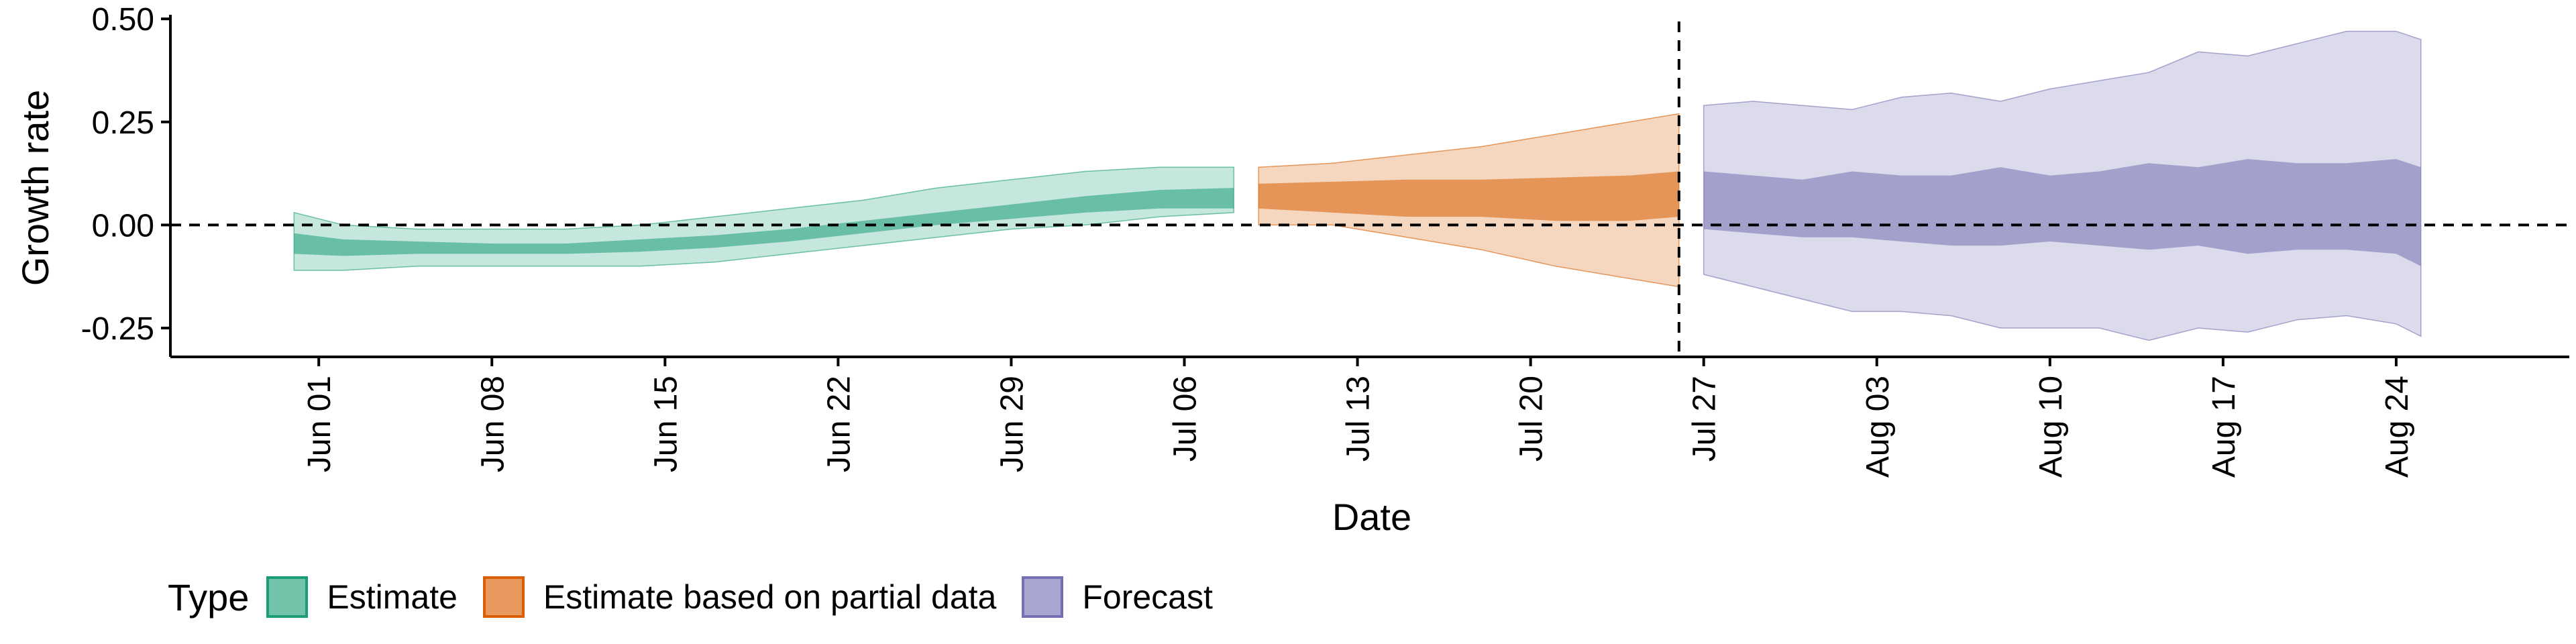 Image resolution: width=2576 pixels, height=644 pixels. What do you see at coordinates (123, 226) in the screenshot?
I see `y-tick-label: 0.00` at bounding box center [123, 226].